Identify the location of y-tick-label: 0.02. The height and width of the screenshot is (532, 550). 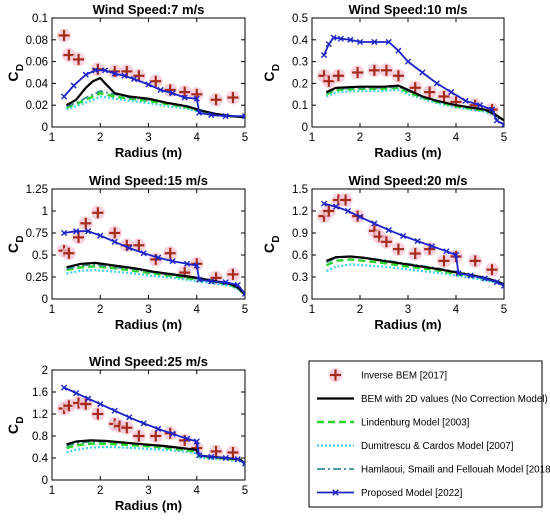
(37, 106).